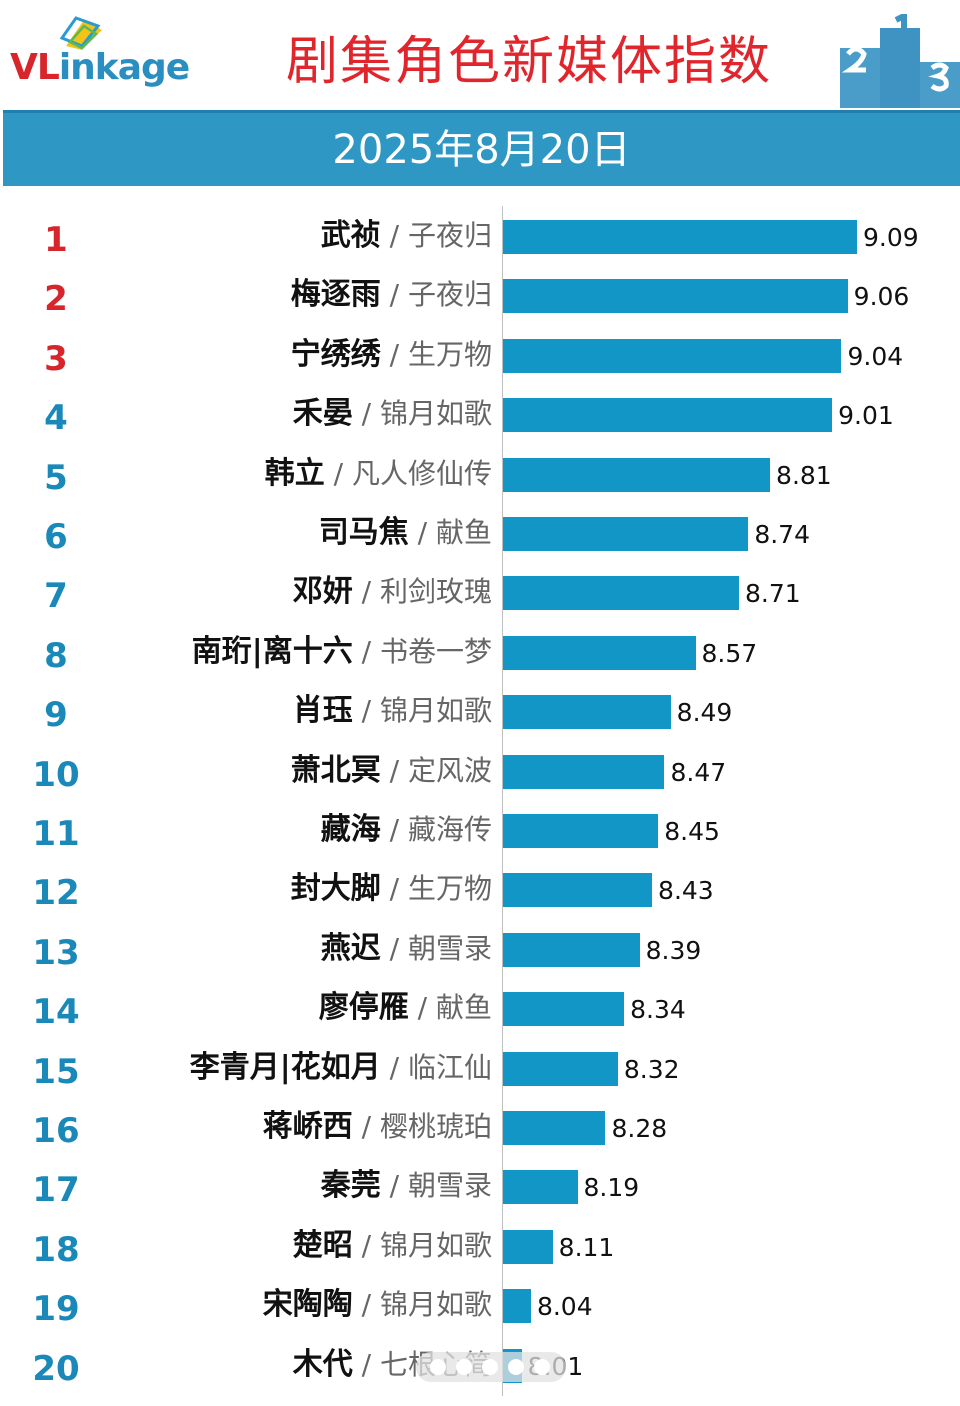 Image resolution: width=960 pixels, height=1406 pixels. What do you see at coordinates (480, 54) in the screenshot?
I see `header: VLinkage 剧集角色新媒体指数` at bounding box center [480, 54].